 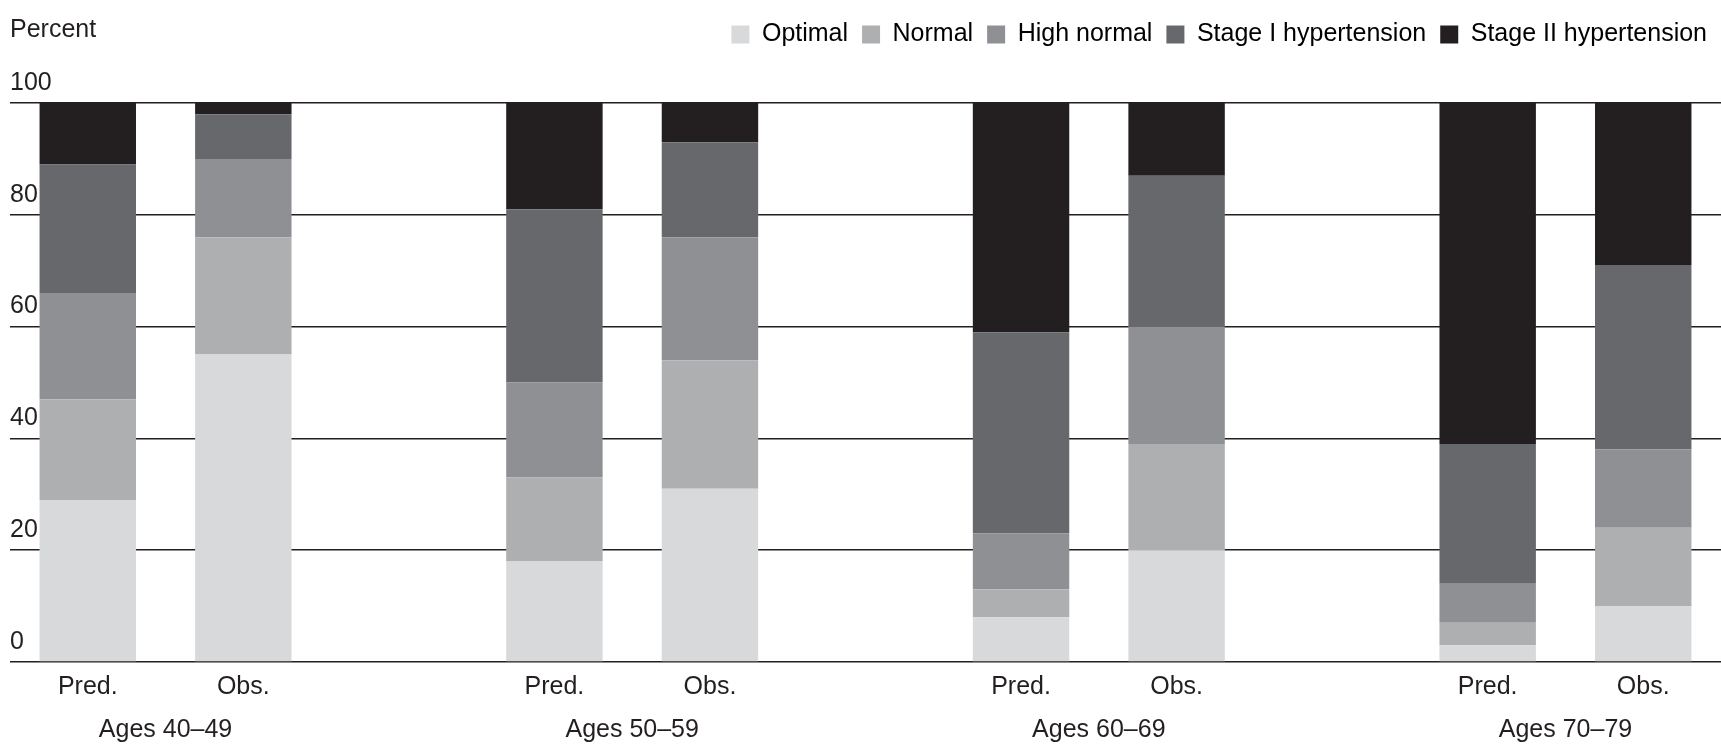 I want to click on legend-label: Stage II hypertension, so click(x=1589, y=32).